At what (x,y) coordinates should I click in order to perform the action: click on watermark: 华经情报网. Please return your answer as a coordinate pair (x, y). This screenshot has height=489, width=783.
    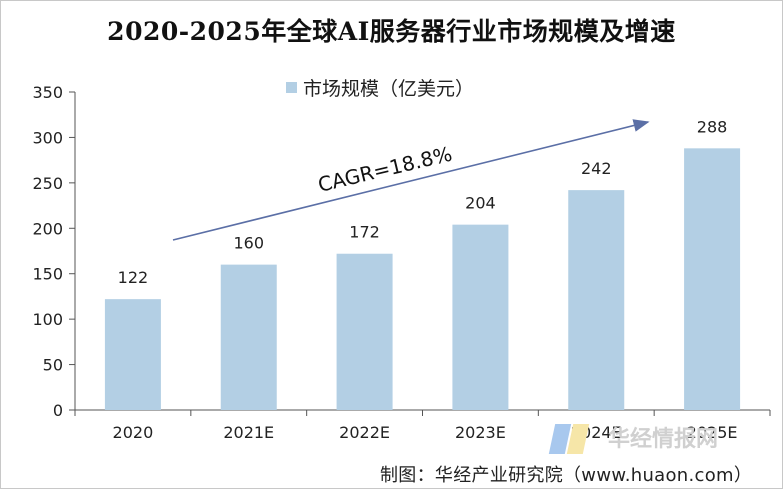
    Looking at the image, I should click on (633, 437).